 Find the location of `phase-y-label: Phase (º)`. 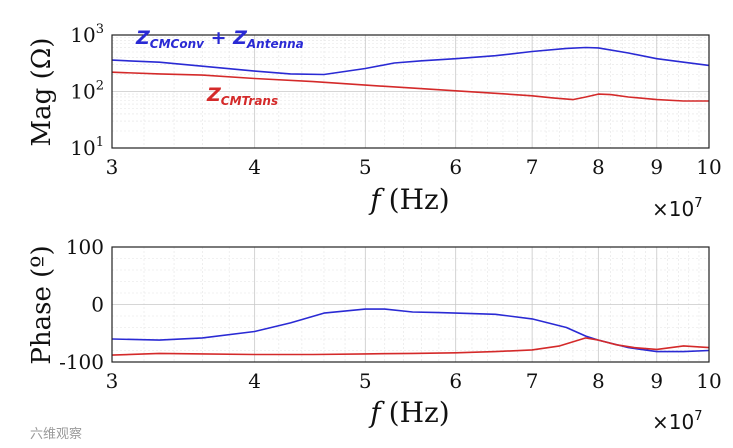

phase-y-label: Phase (º) is located at coordinates (42, 304).